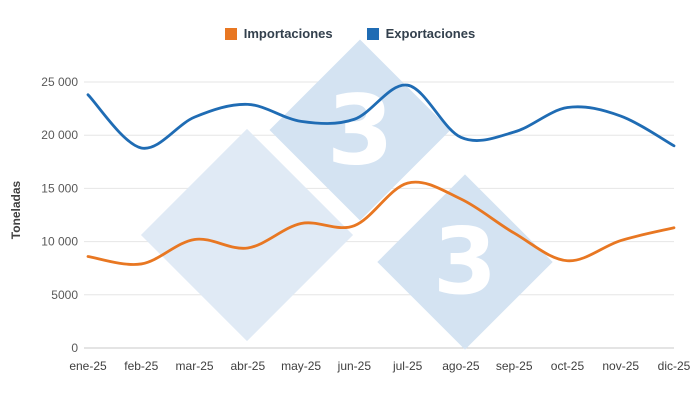 The image size is (700, 400). I want to click on x-category-label: jul-25, so click(407, 366).